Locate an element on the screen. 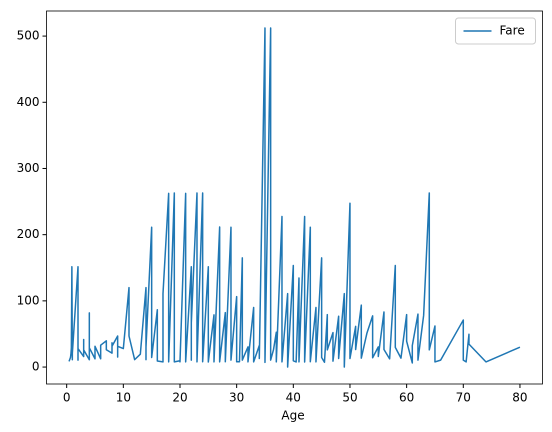 Image resolution: width=552 pixels, height=432 pixels. x-tick-label: 70 is located at coordinates (463, 398).